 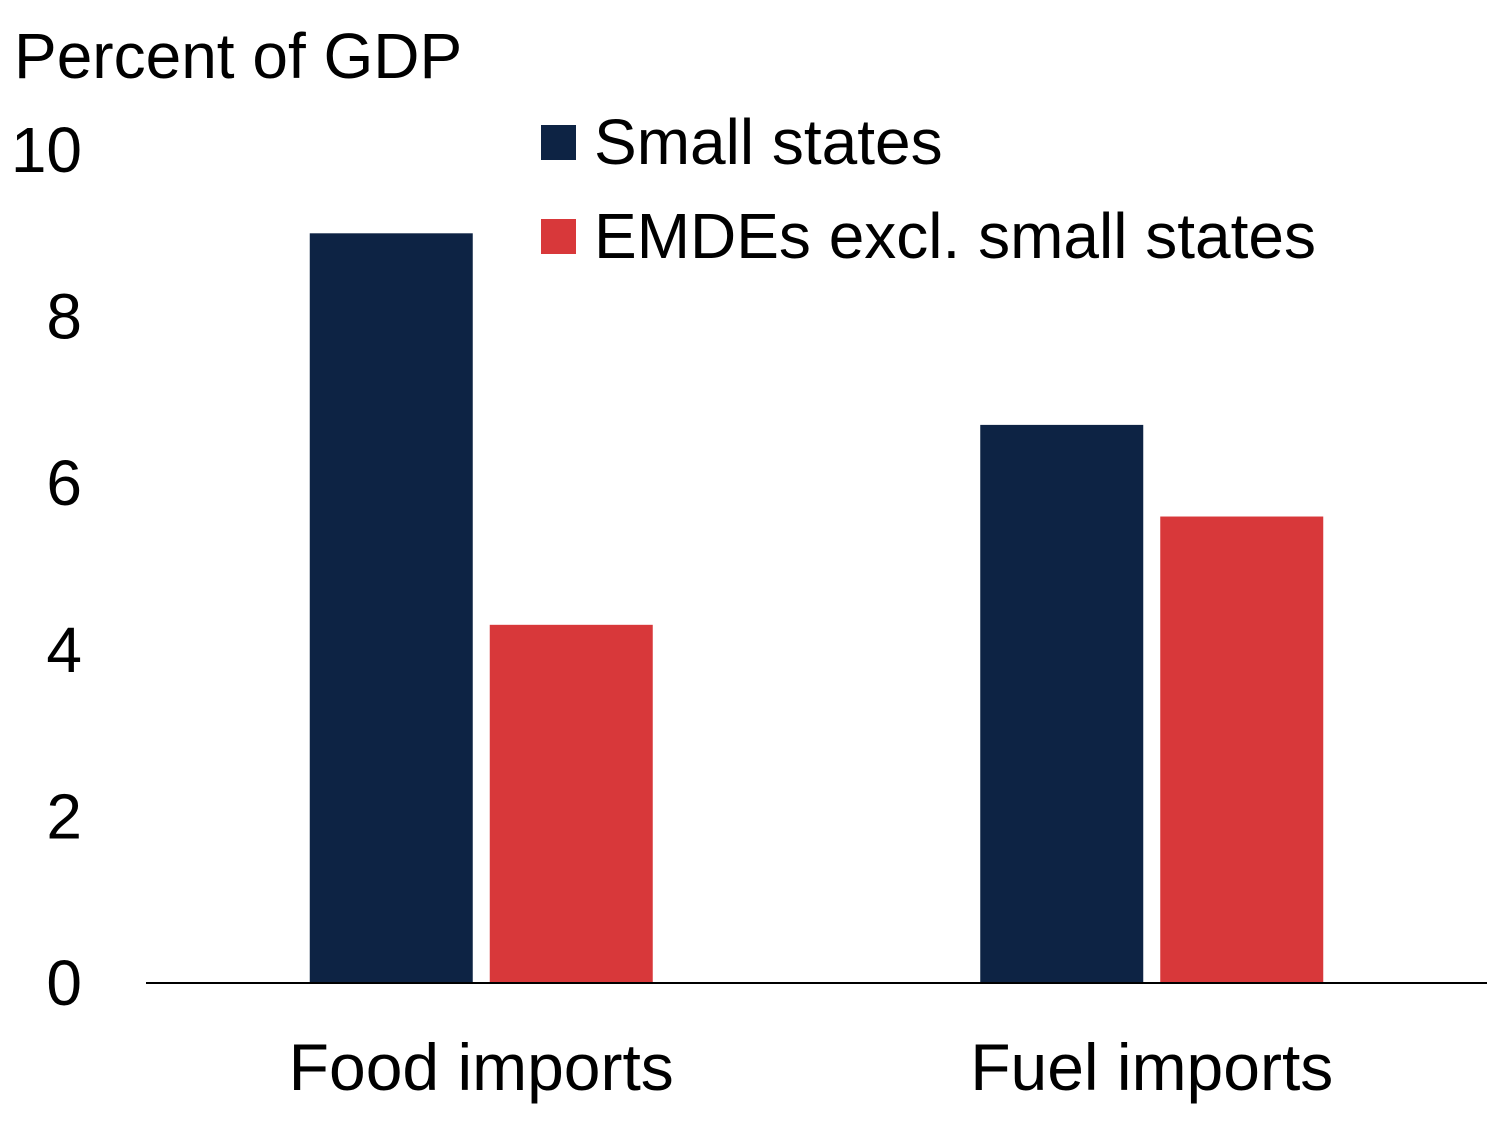 What do you see at coordinates (481, 1067) in the screenshot?
I see `x-tick-label: Food imports` at bounding box center [481, 1067].